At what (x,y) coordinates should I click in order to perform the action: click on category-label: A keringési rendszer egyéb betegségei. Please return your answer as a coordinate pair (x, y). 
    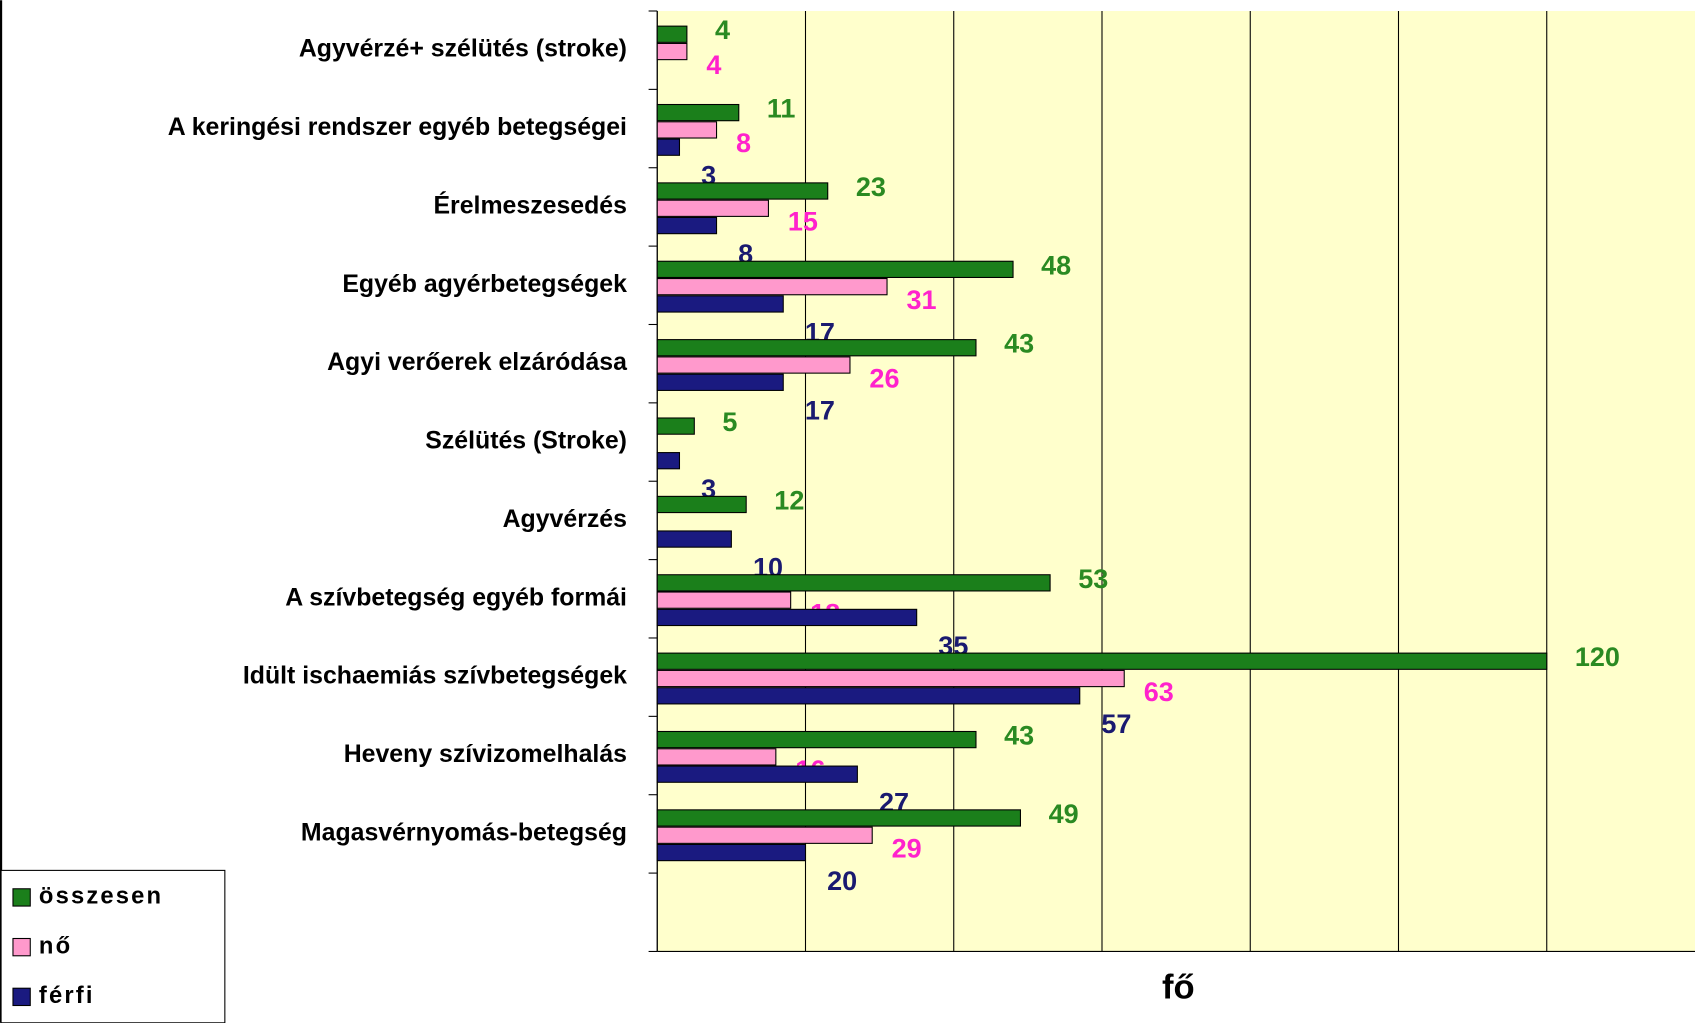
    Looking at the image, I should click on (397, 127).